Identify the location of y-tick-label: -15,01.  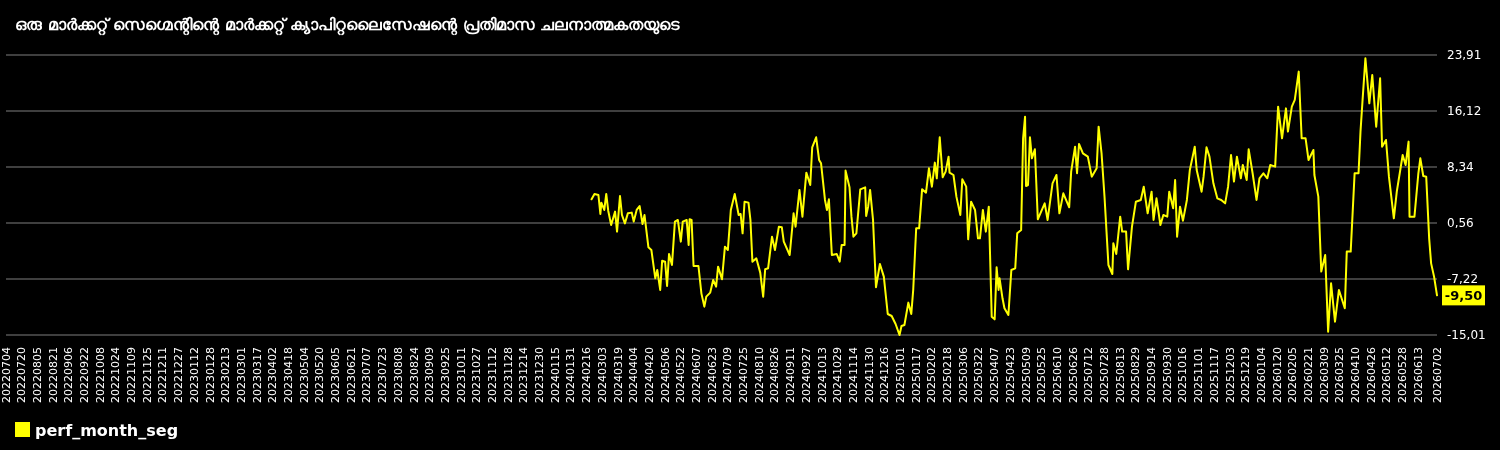
(1466, 335).